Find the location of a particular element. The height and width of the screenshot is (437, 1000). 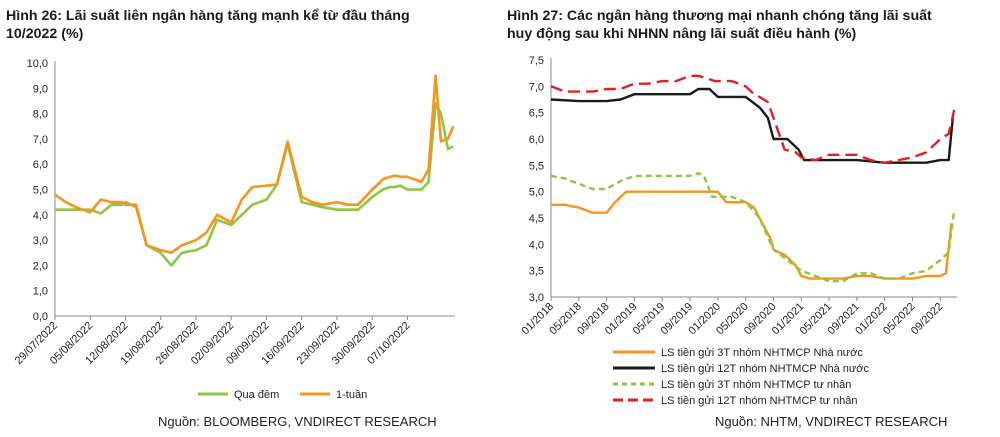

y-tick-label: 7,5 is located at coordinates (536, 61).